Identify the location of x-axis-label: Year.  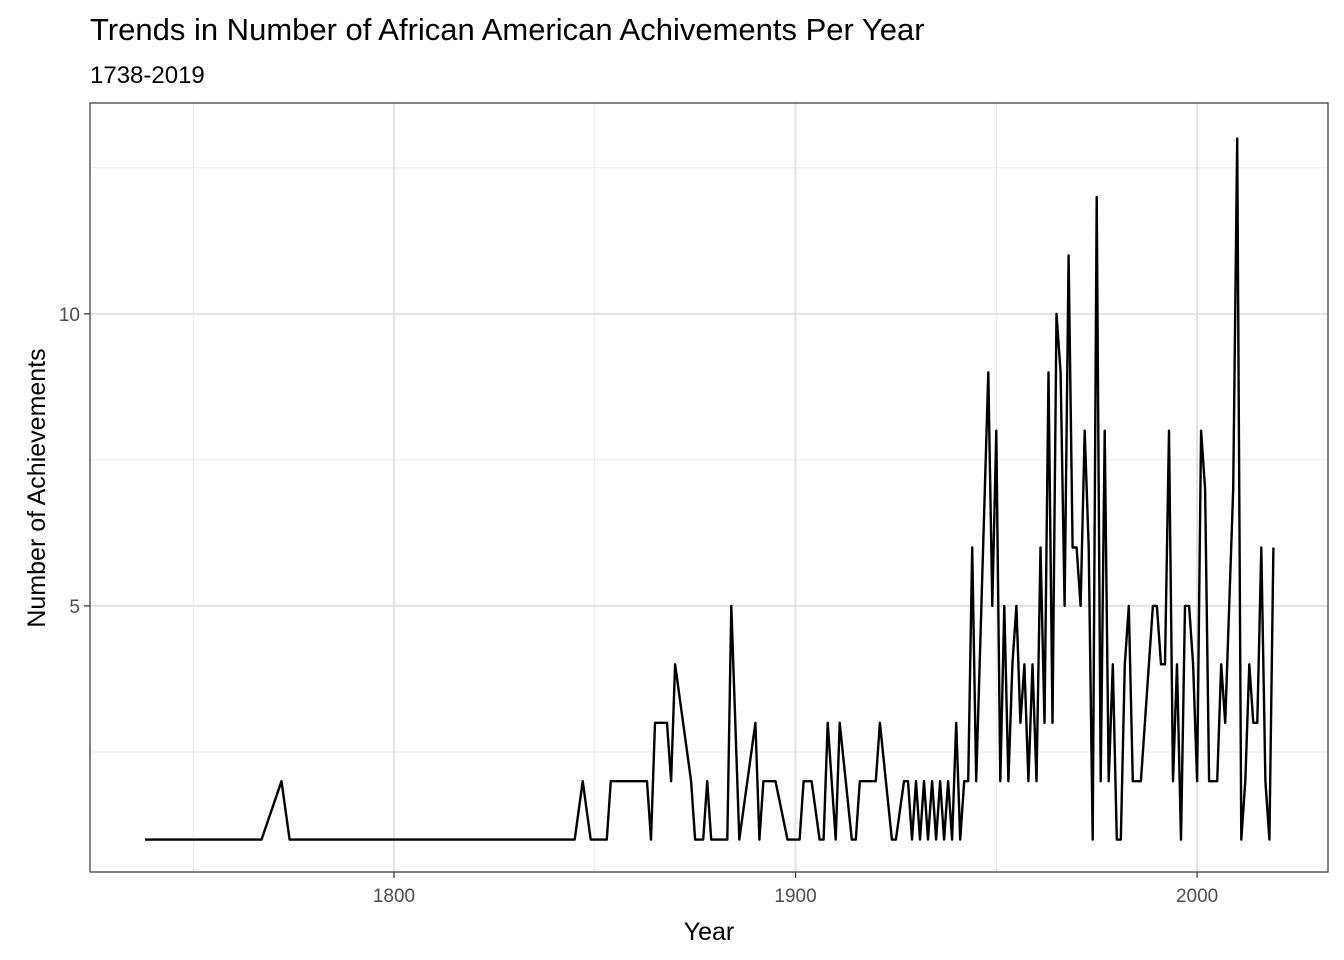
(709, 932).